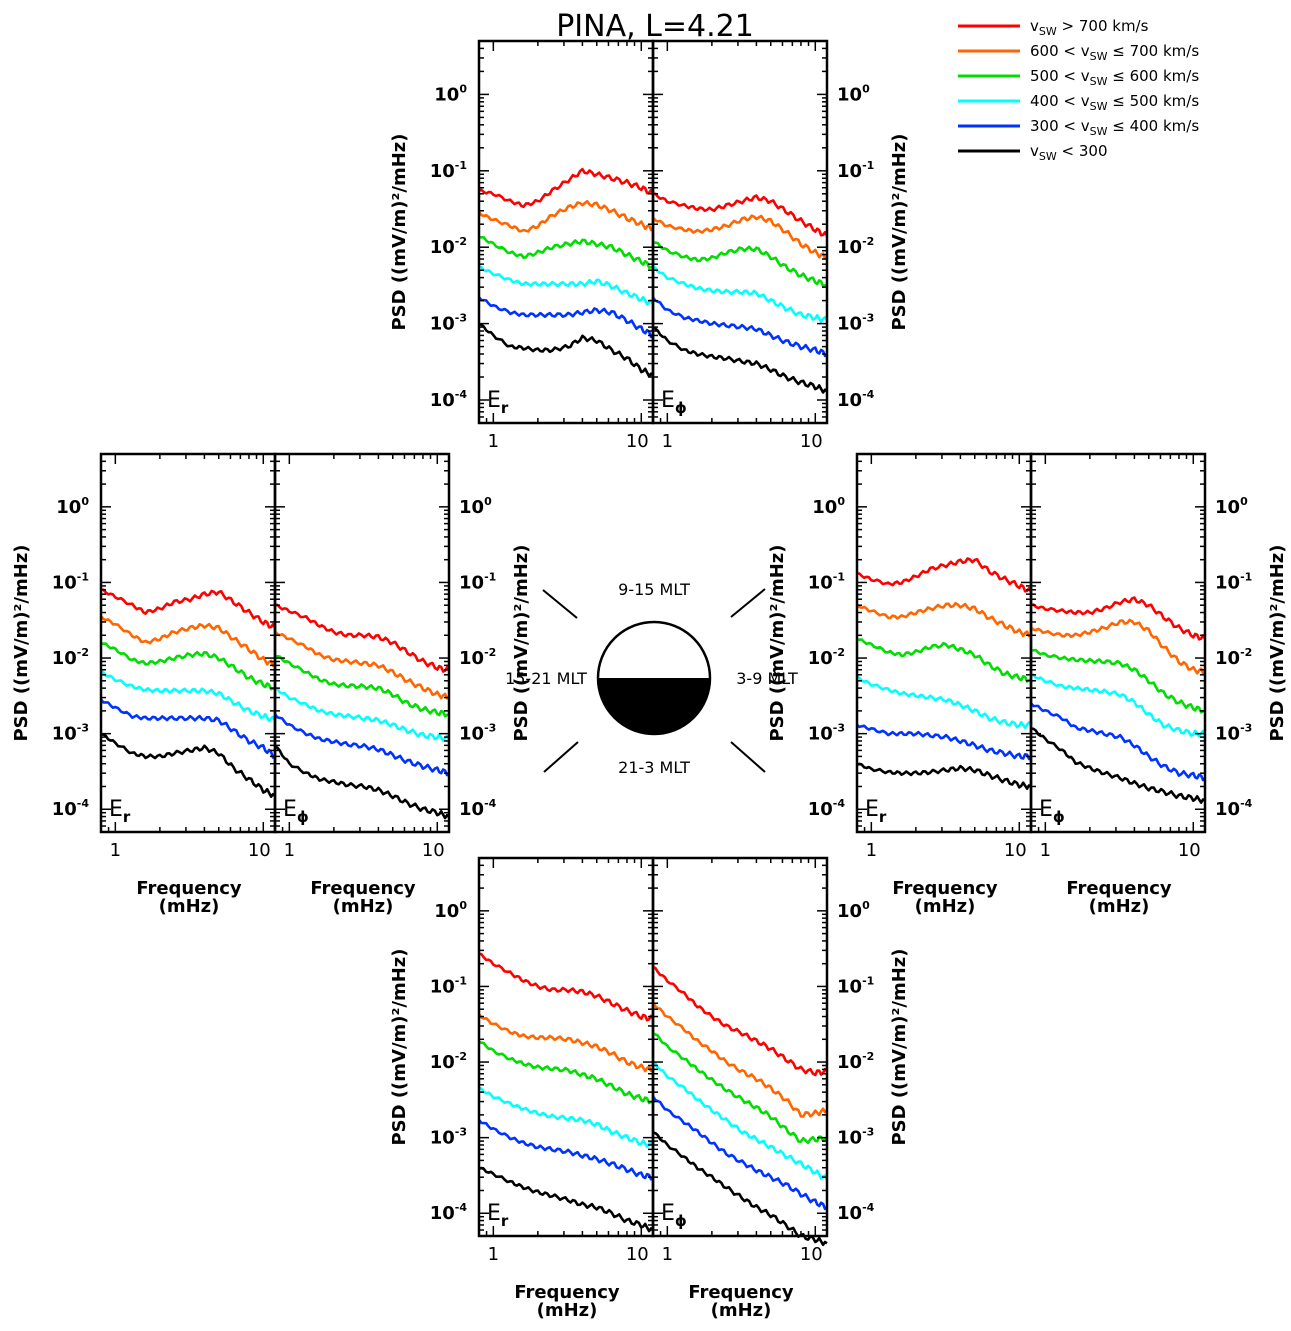 This screenshot has width=1291, height=1331. What do you see at coordinates (828, 506) in the screenshot?
I see `right-er-ytick-label: 10⁰` at bounding box center [828, 506].